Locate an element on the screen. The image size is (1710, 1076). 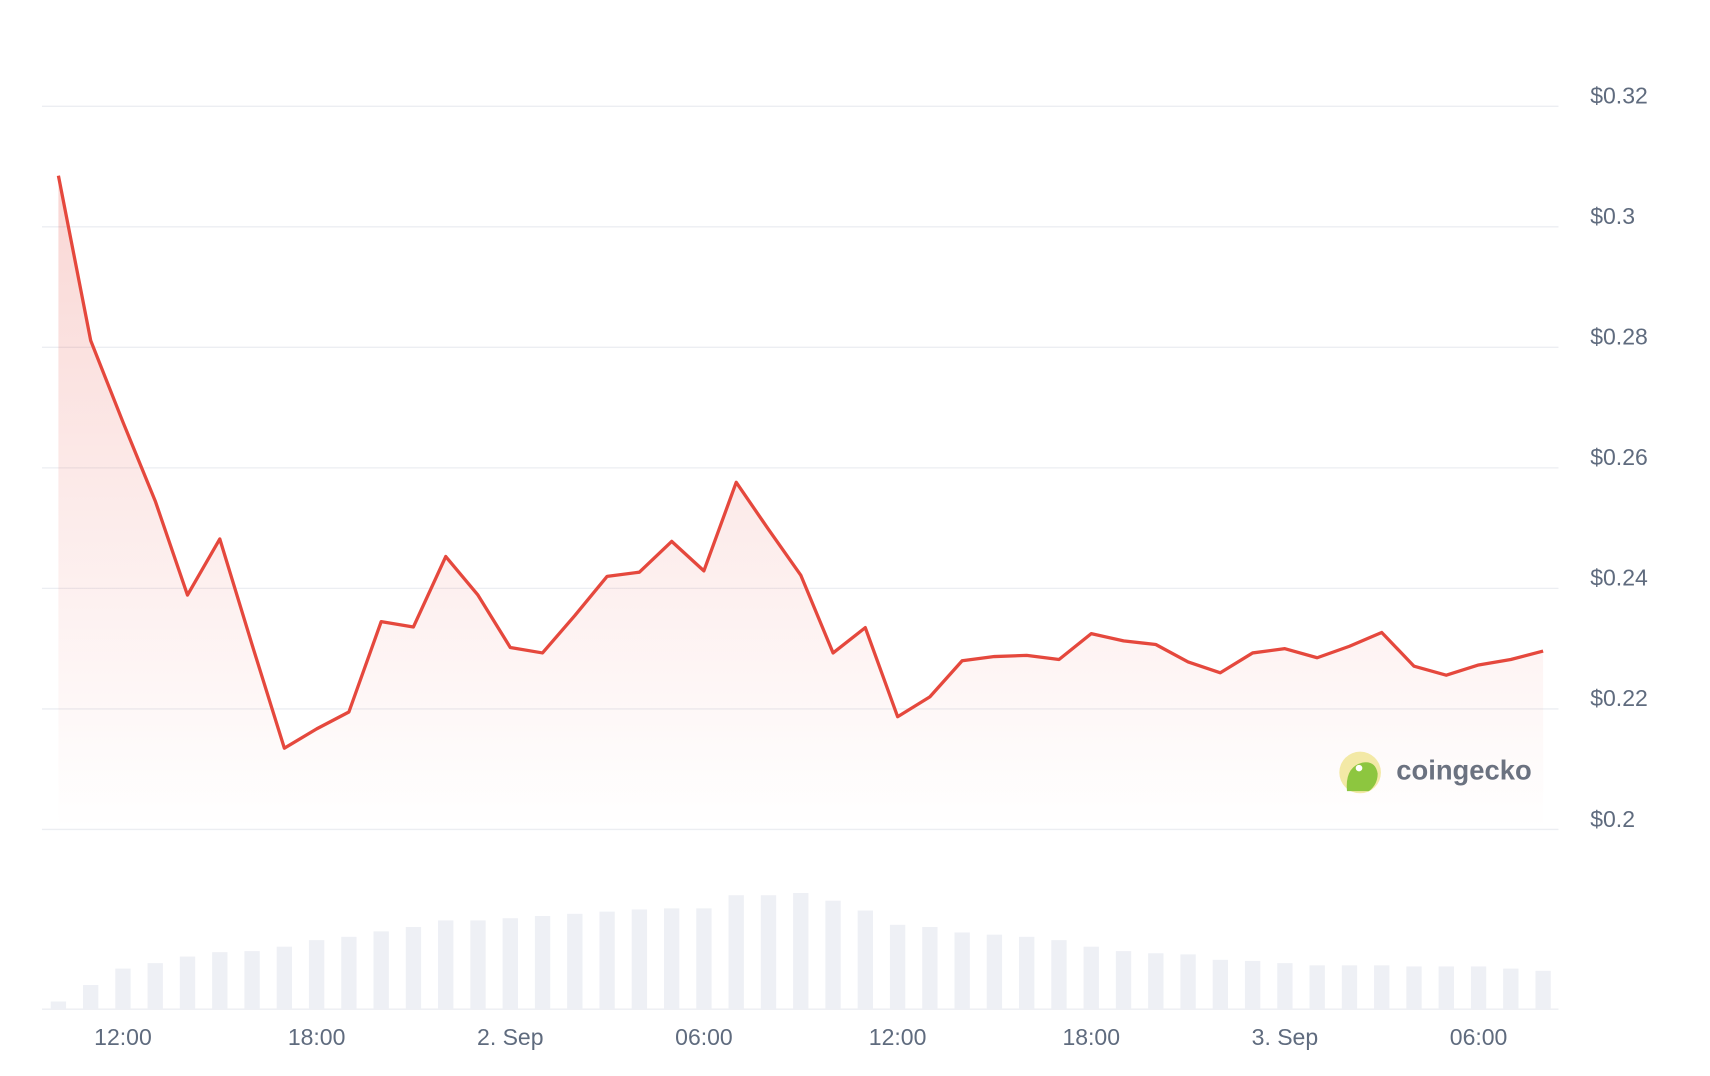
x-tick-label: 3. Sep is located at coordinates (1285, 1037).